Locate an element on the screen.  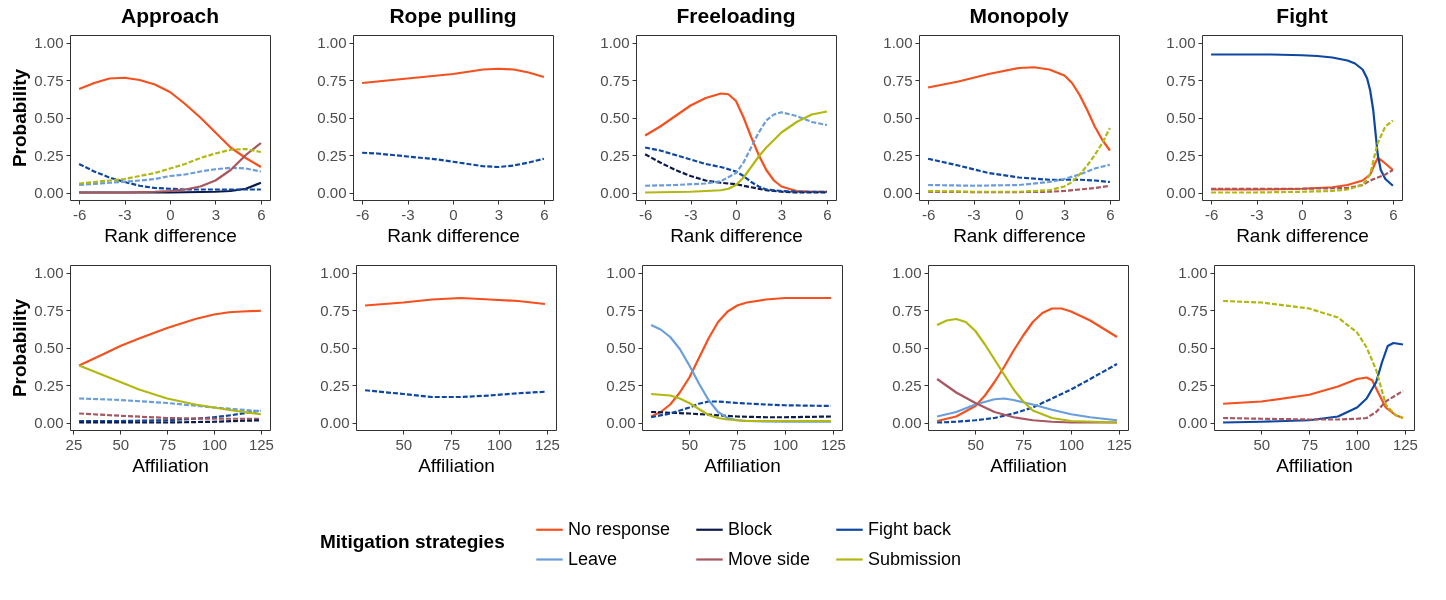
legend-label: Leave is located at coordinates (593, 558).